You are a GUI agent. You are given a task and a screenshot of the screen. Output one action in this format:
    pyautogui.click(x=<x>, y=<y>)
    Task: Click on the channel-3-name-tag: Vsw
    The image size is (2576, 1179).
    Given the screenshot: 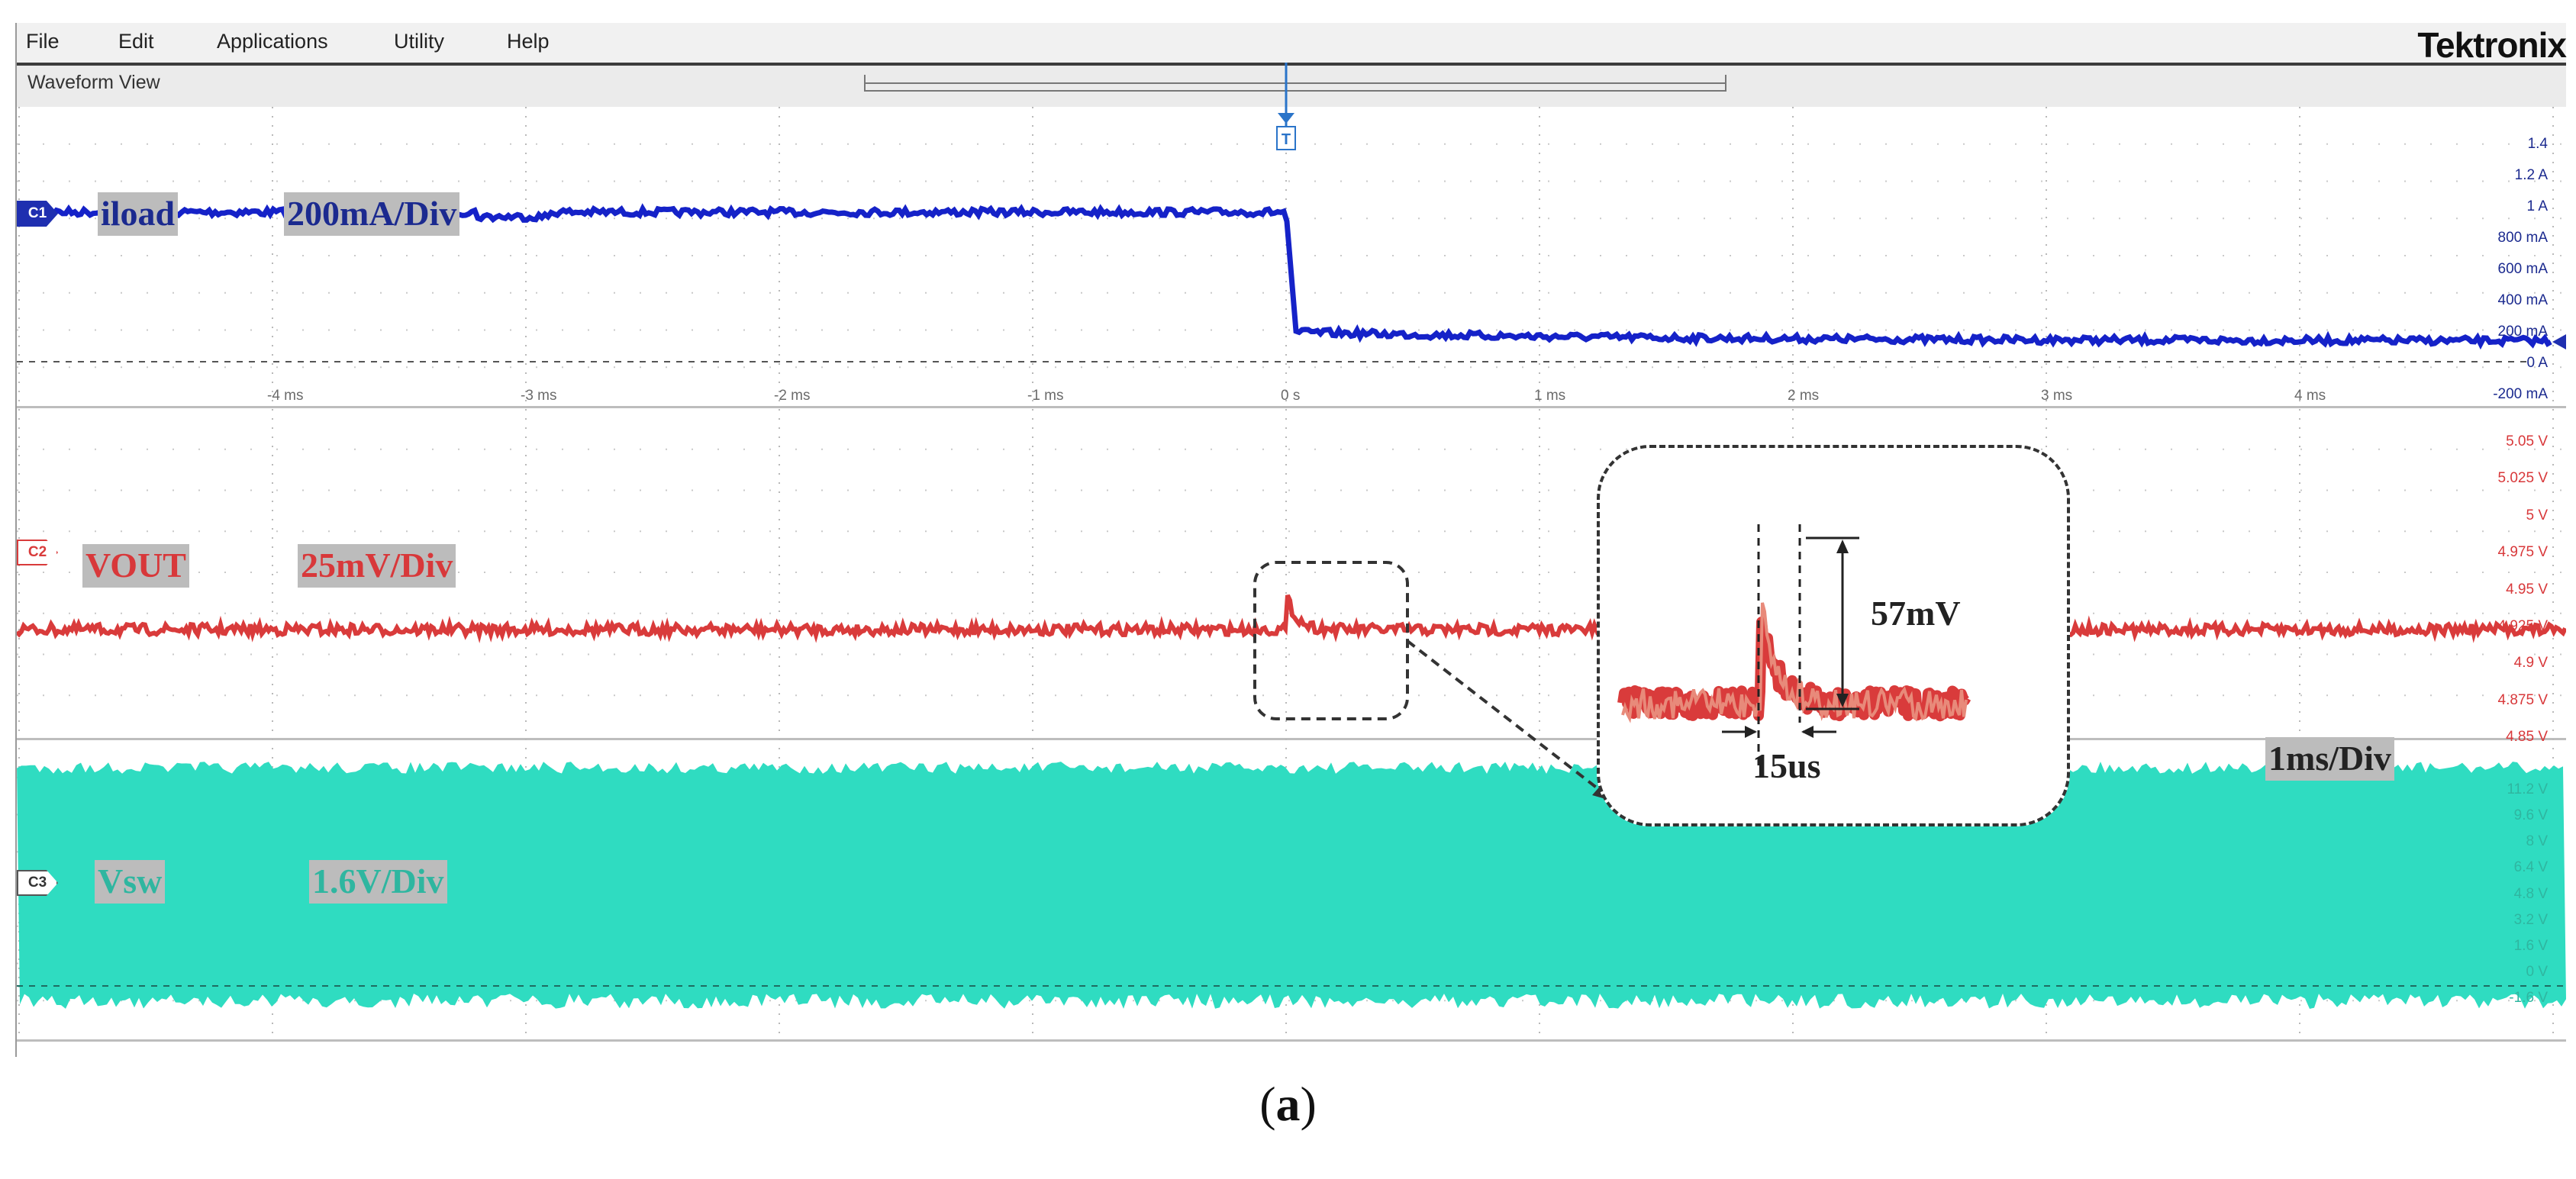 What is the action you would take?
    pyautogui.click(x=130, y=882)
    